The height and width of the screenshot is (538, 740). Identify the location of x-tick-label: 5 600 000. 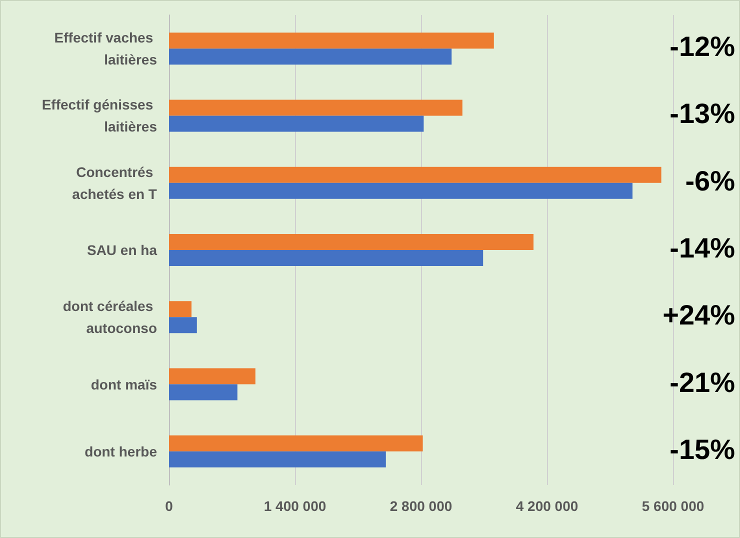
(673, 506).